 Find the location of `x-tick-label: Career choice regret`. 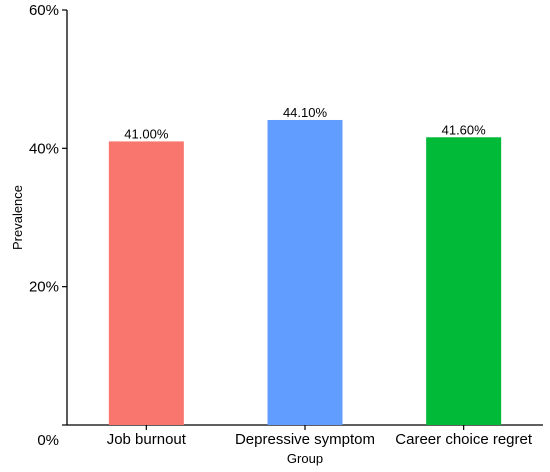

x-tick-label: Career choice regret is located at coordinates (464, 439).